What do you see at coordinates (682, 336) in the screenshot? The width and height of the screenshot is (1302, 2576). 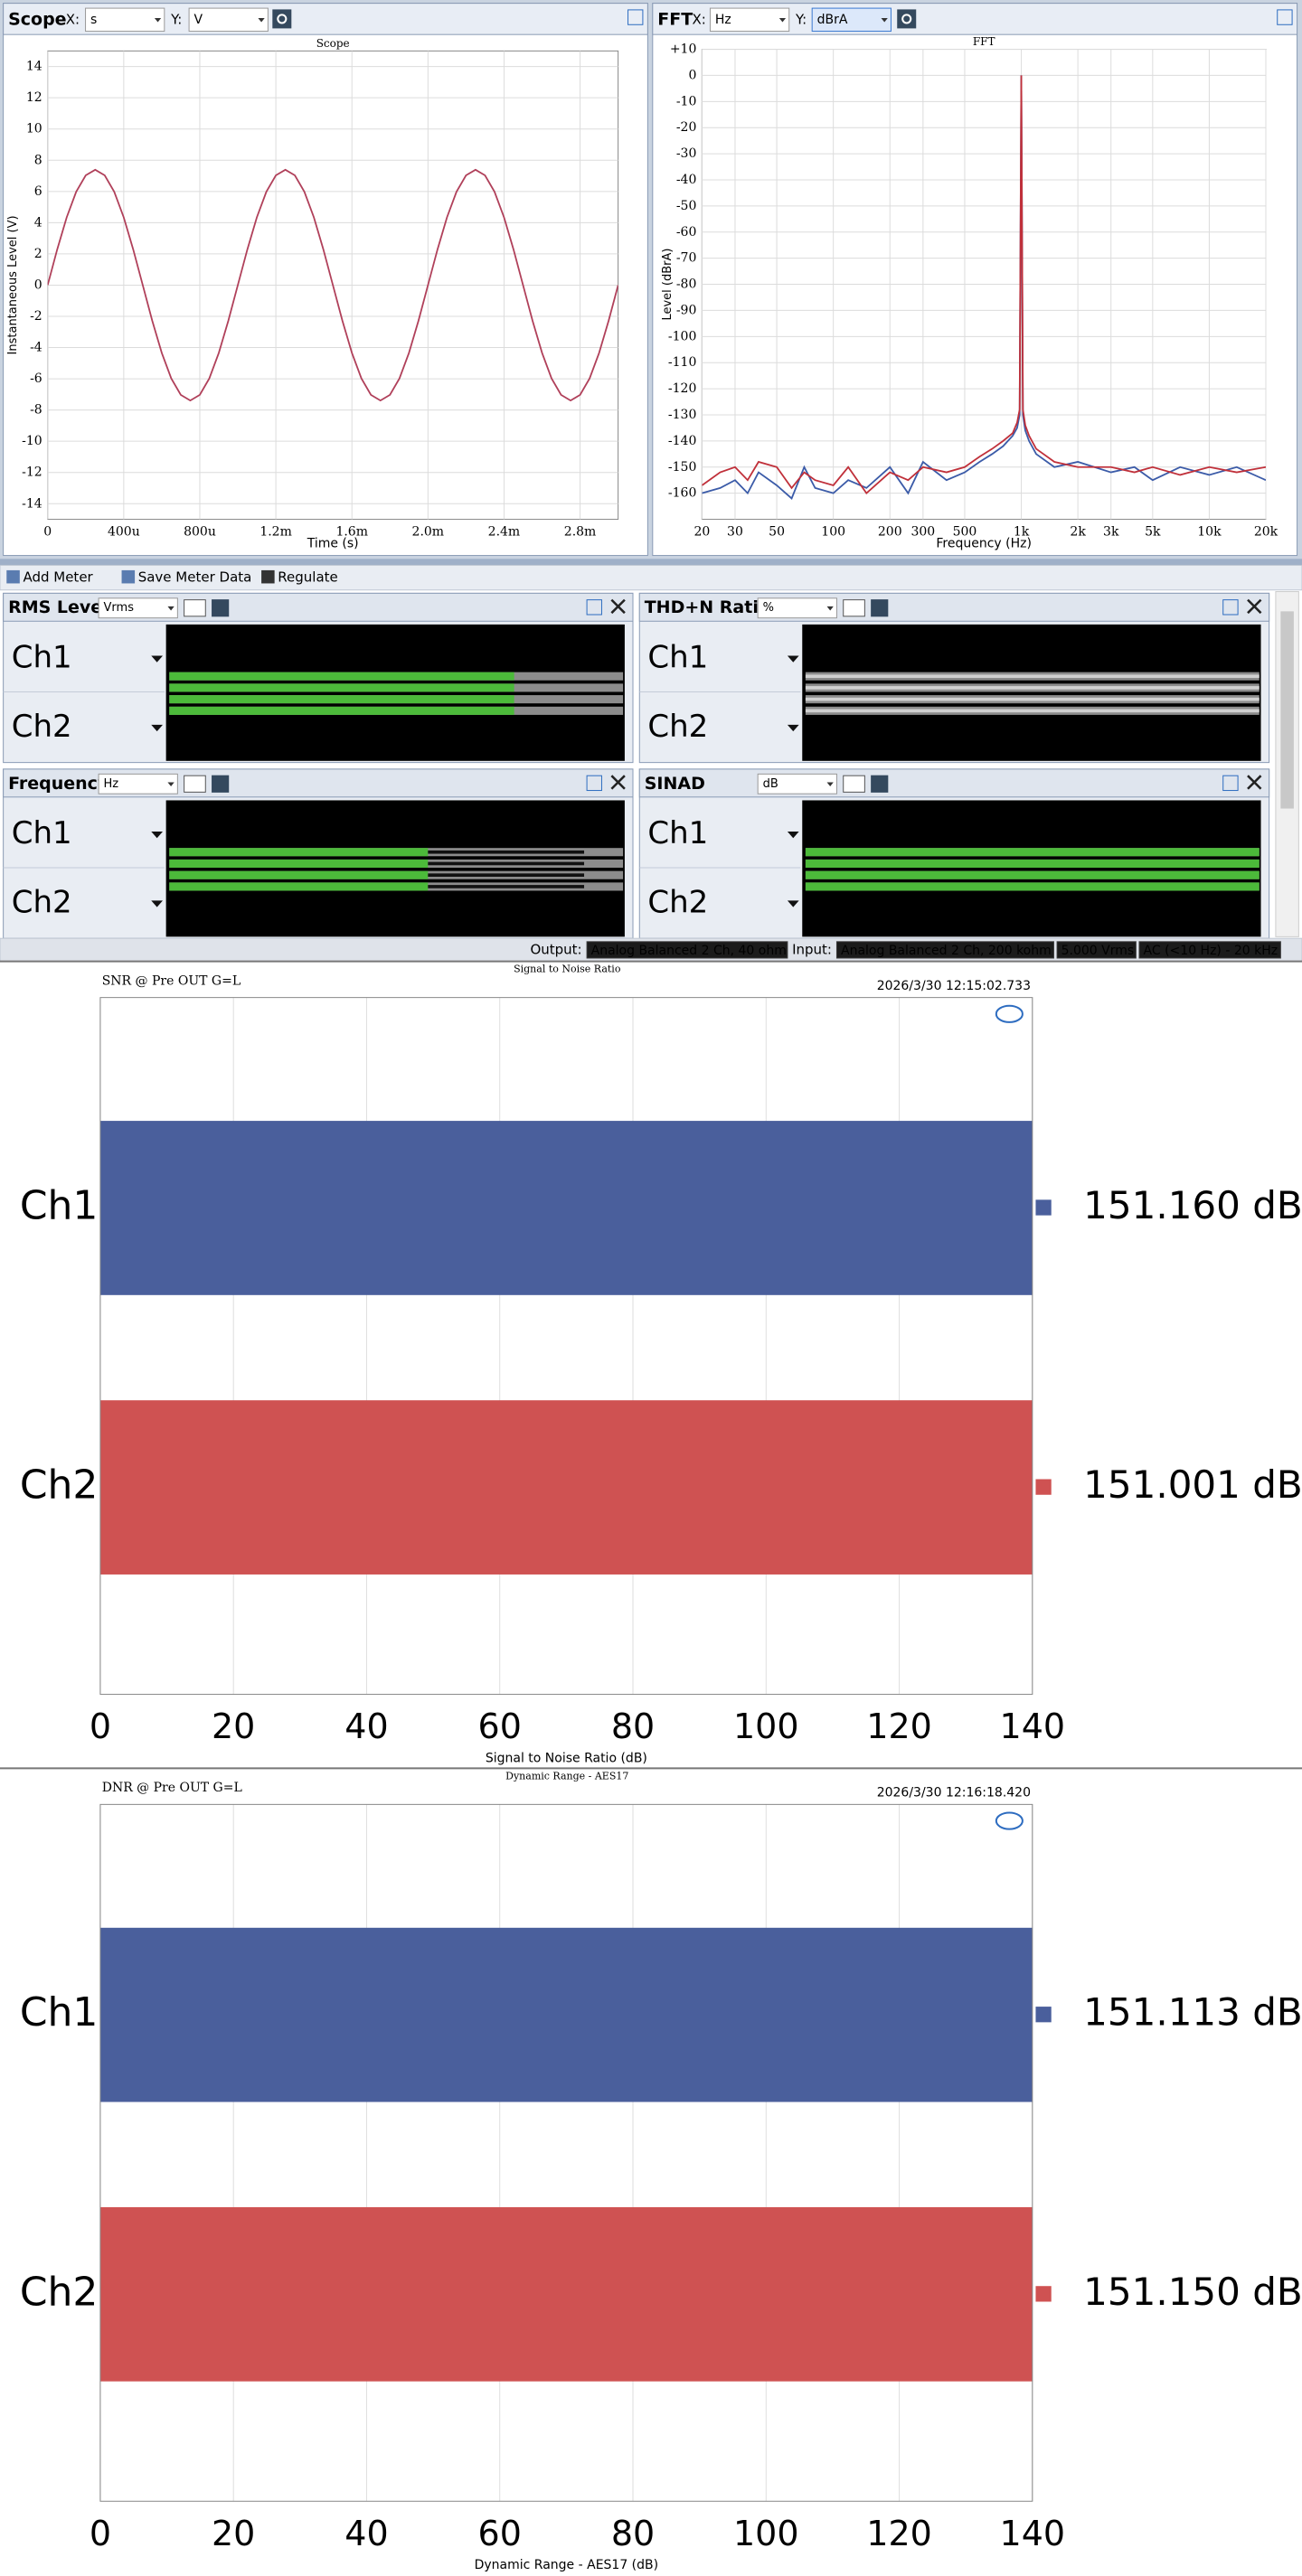 I see `y-tick-label: -100` at bounding box center [682, 336].